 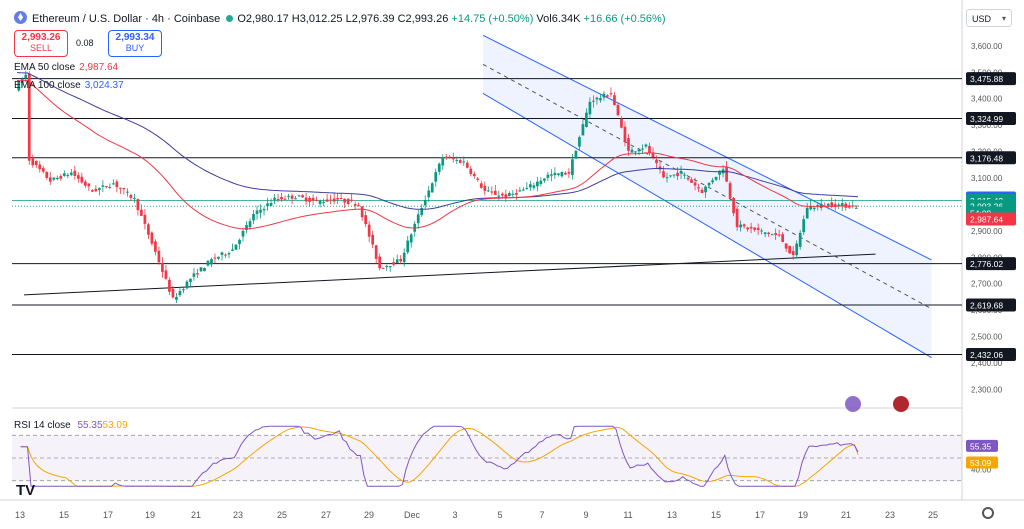 What do you see at coordinates (71, 425) in the screenshot?
I see `rsi-legend: RSI 14 close 55.3553.09` at bounding box center [71, 425].